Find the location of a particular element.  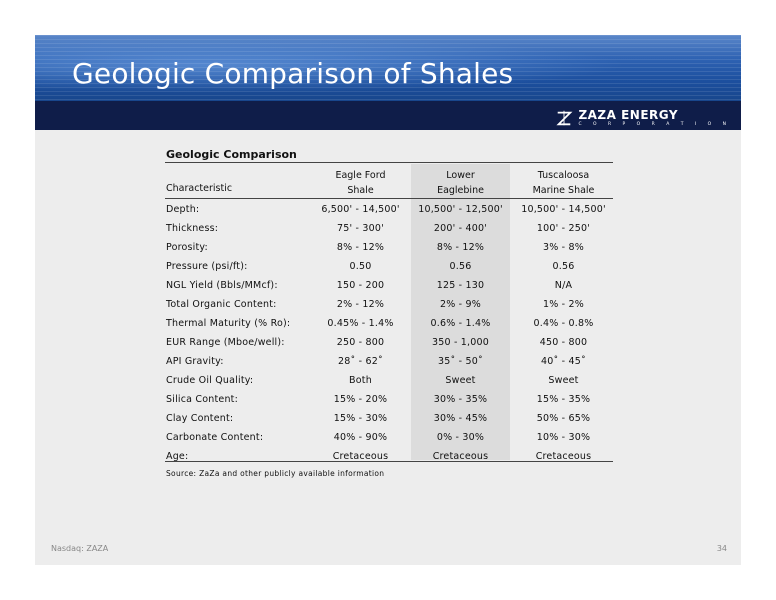

table-bottom-rule is located at coordinates (389, 461).